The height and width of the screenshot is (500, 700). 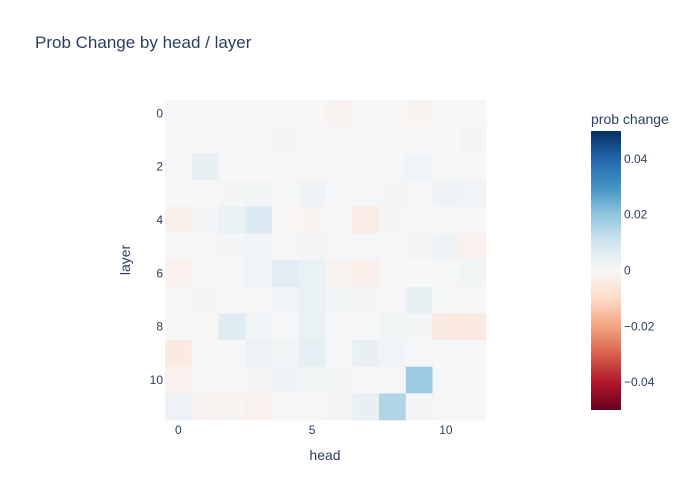 I want to click on x-tick-label: 0, so click(x=178, y=430).